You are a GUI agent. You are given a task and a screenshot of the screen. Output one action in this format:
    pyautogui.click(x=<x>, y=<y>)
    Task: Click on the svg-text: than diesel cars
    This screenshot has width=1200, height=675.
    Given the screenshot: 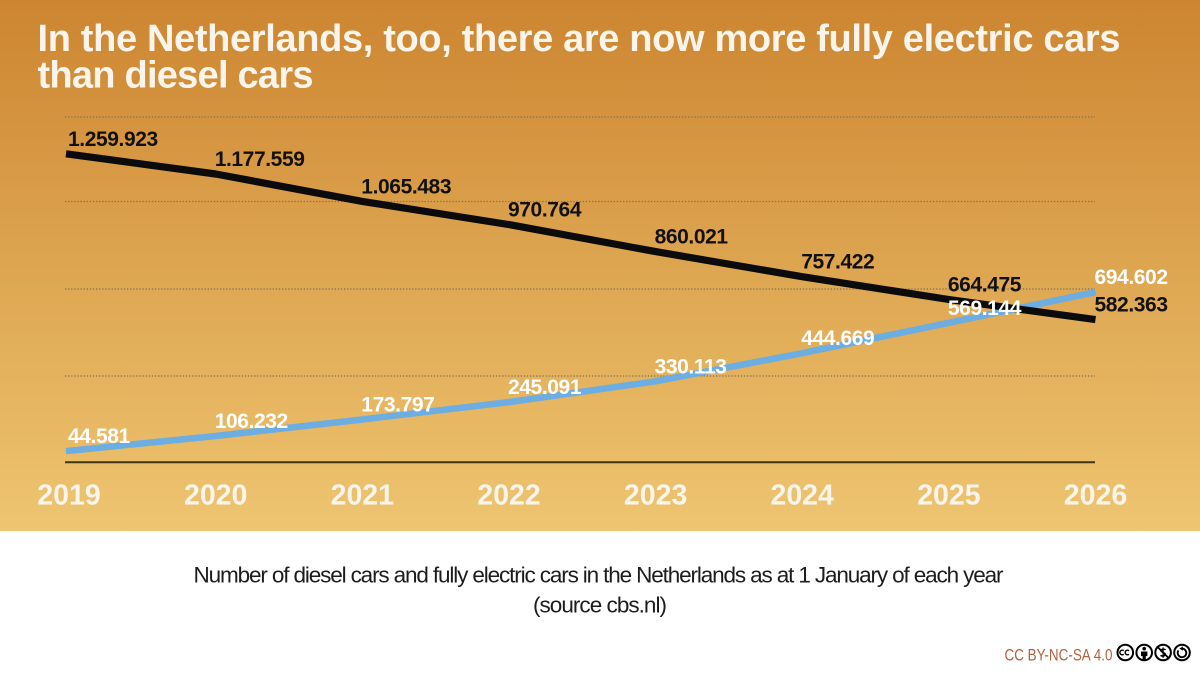 What is the action you would take?
    pyautogui.click(x=176, y=76)
    